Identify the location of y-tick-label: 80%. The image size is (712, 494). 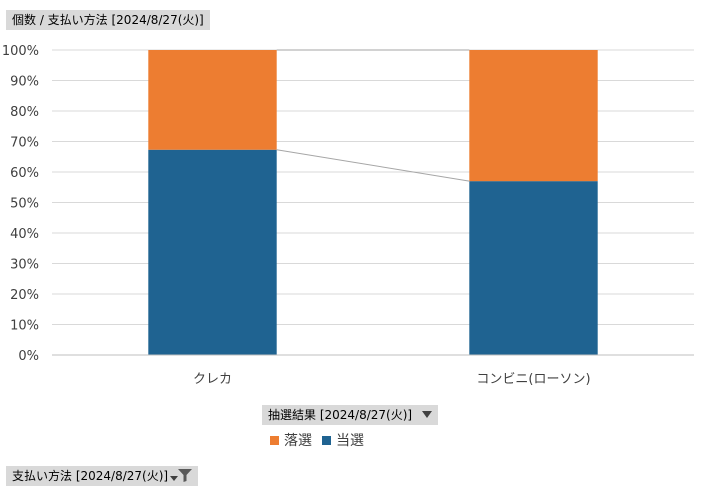
(24, 112).